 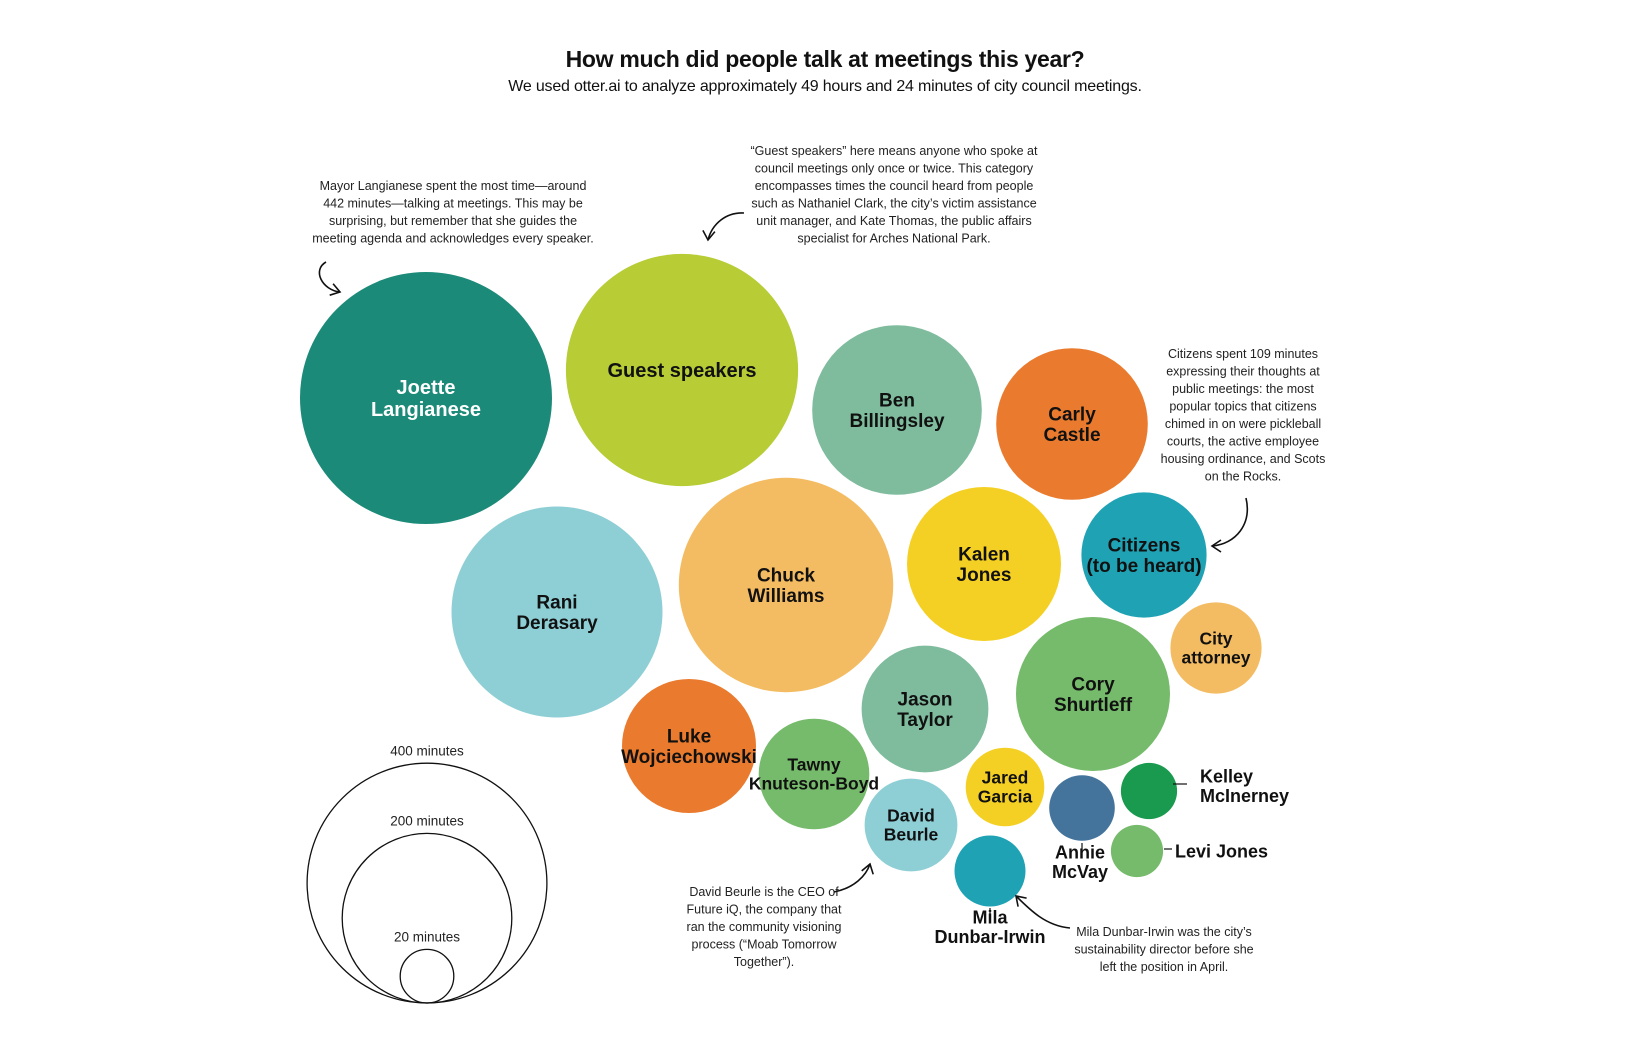 I want to click on bubble-label-line: Levi Jones, so click(x=1221, y=851).